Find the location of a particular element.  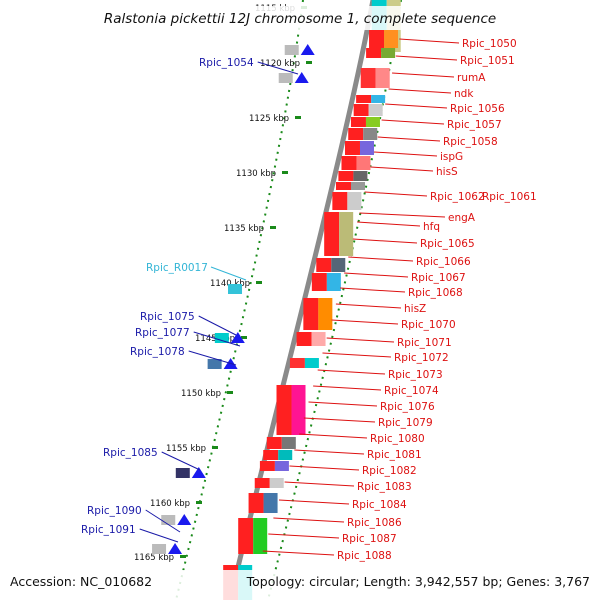

gene-label-right: Rpic_1070 is located at coordinates (428, 325).